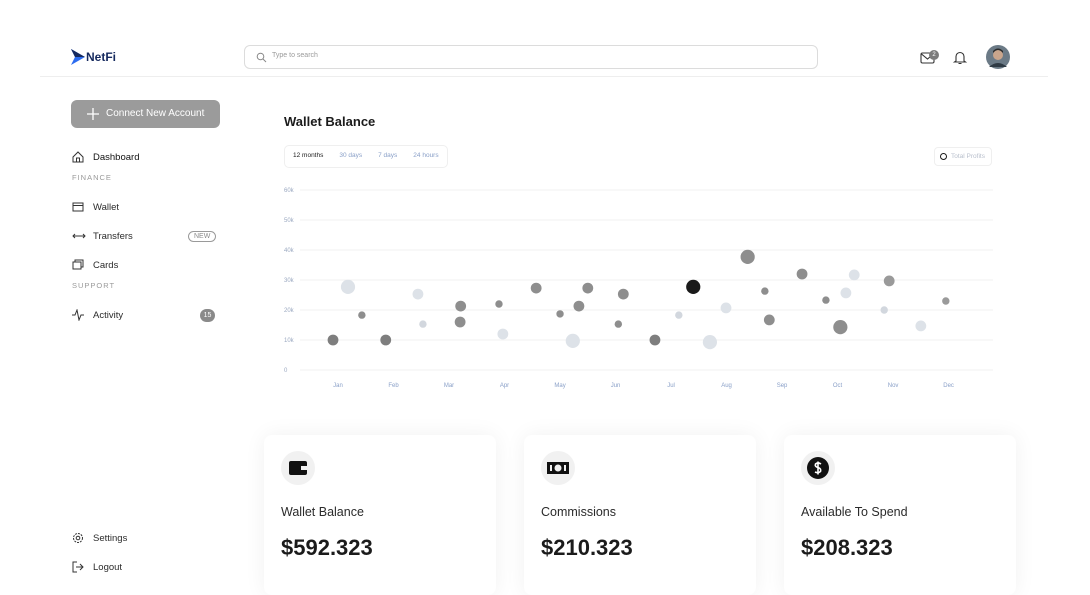 The image size is (1090, 595). What do you see at coordinates (295, 55) in the screenshot?
I see `search-placeholder: Type to search` at bounding box center [295, 55].